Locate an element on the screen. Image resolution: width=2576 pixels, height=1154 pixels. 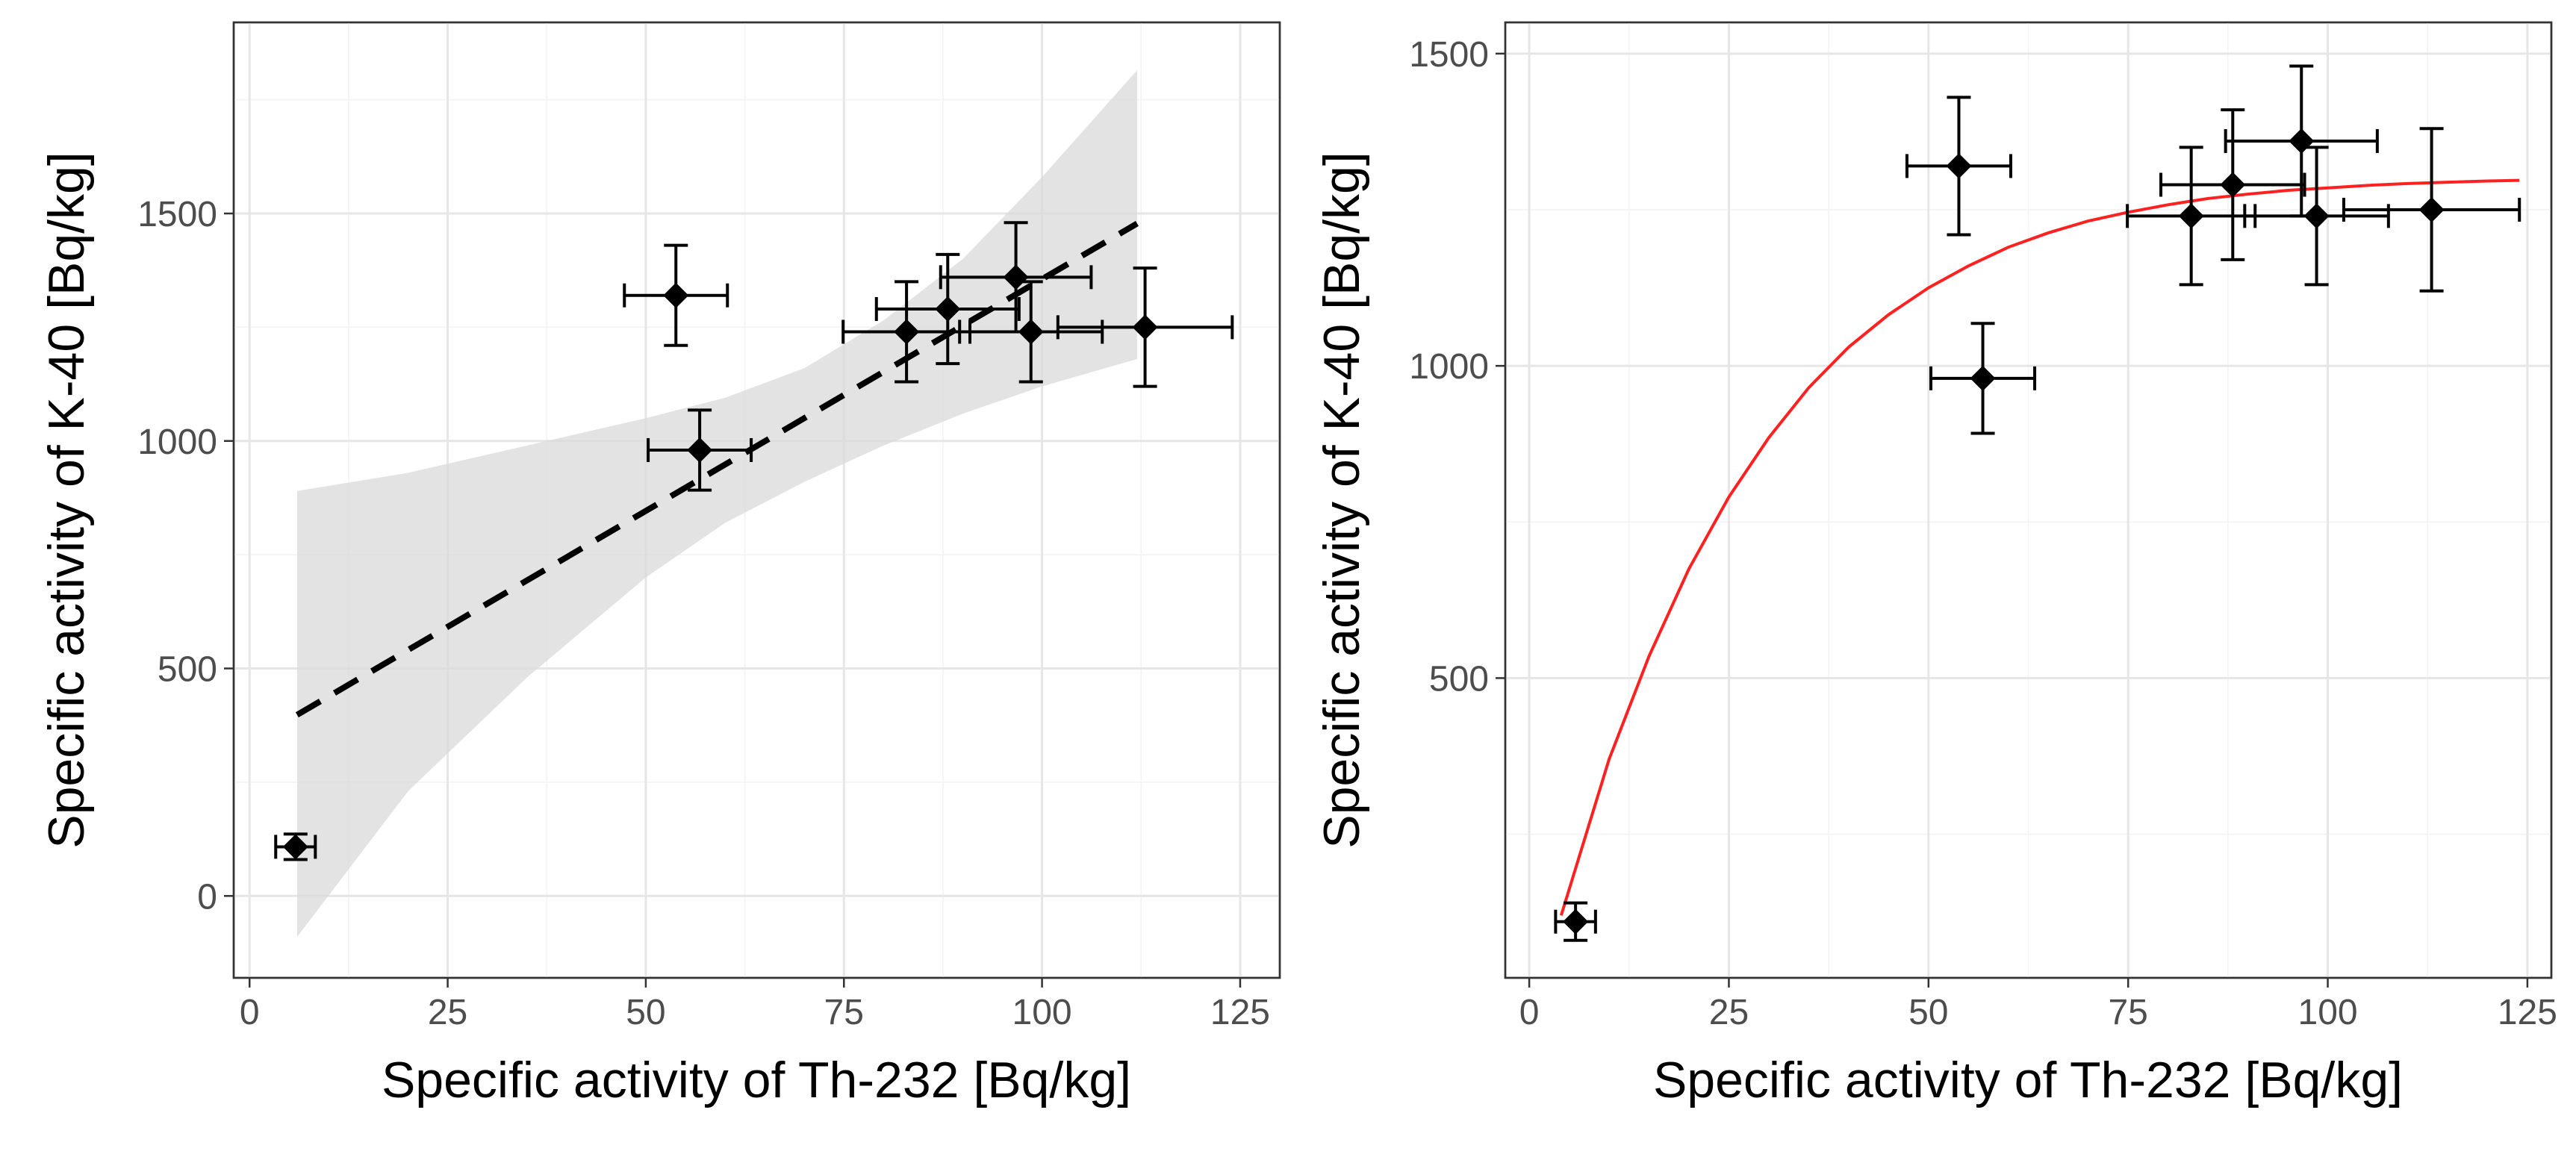
left-x-axis-title: Specific activity of Th-232 [Bq/kg] is located at coordinates (756, 1080).